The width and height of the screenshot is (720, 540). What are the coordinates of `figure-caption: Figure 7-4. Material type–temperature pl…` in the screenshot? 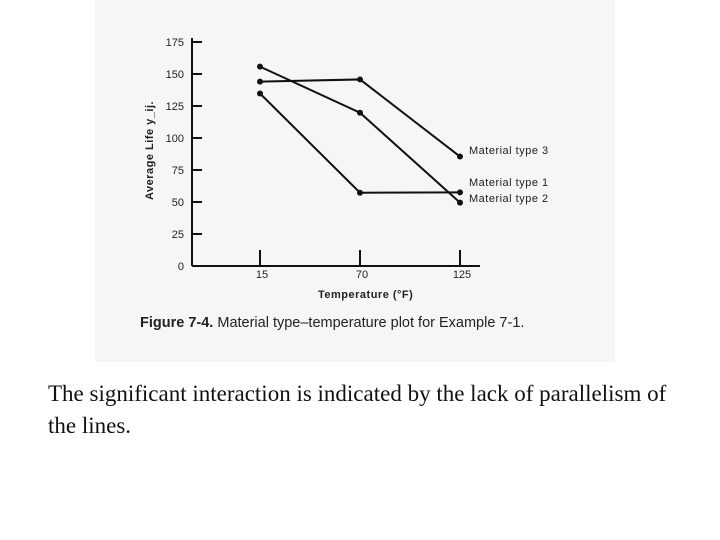 It's located at (365, 323).